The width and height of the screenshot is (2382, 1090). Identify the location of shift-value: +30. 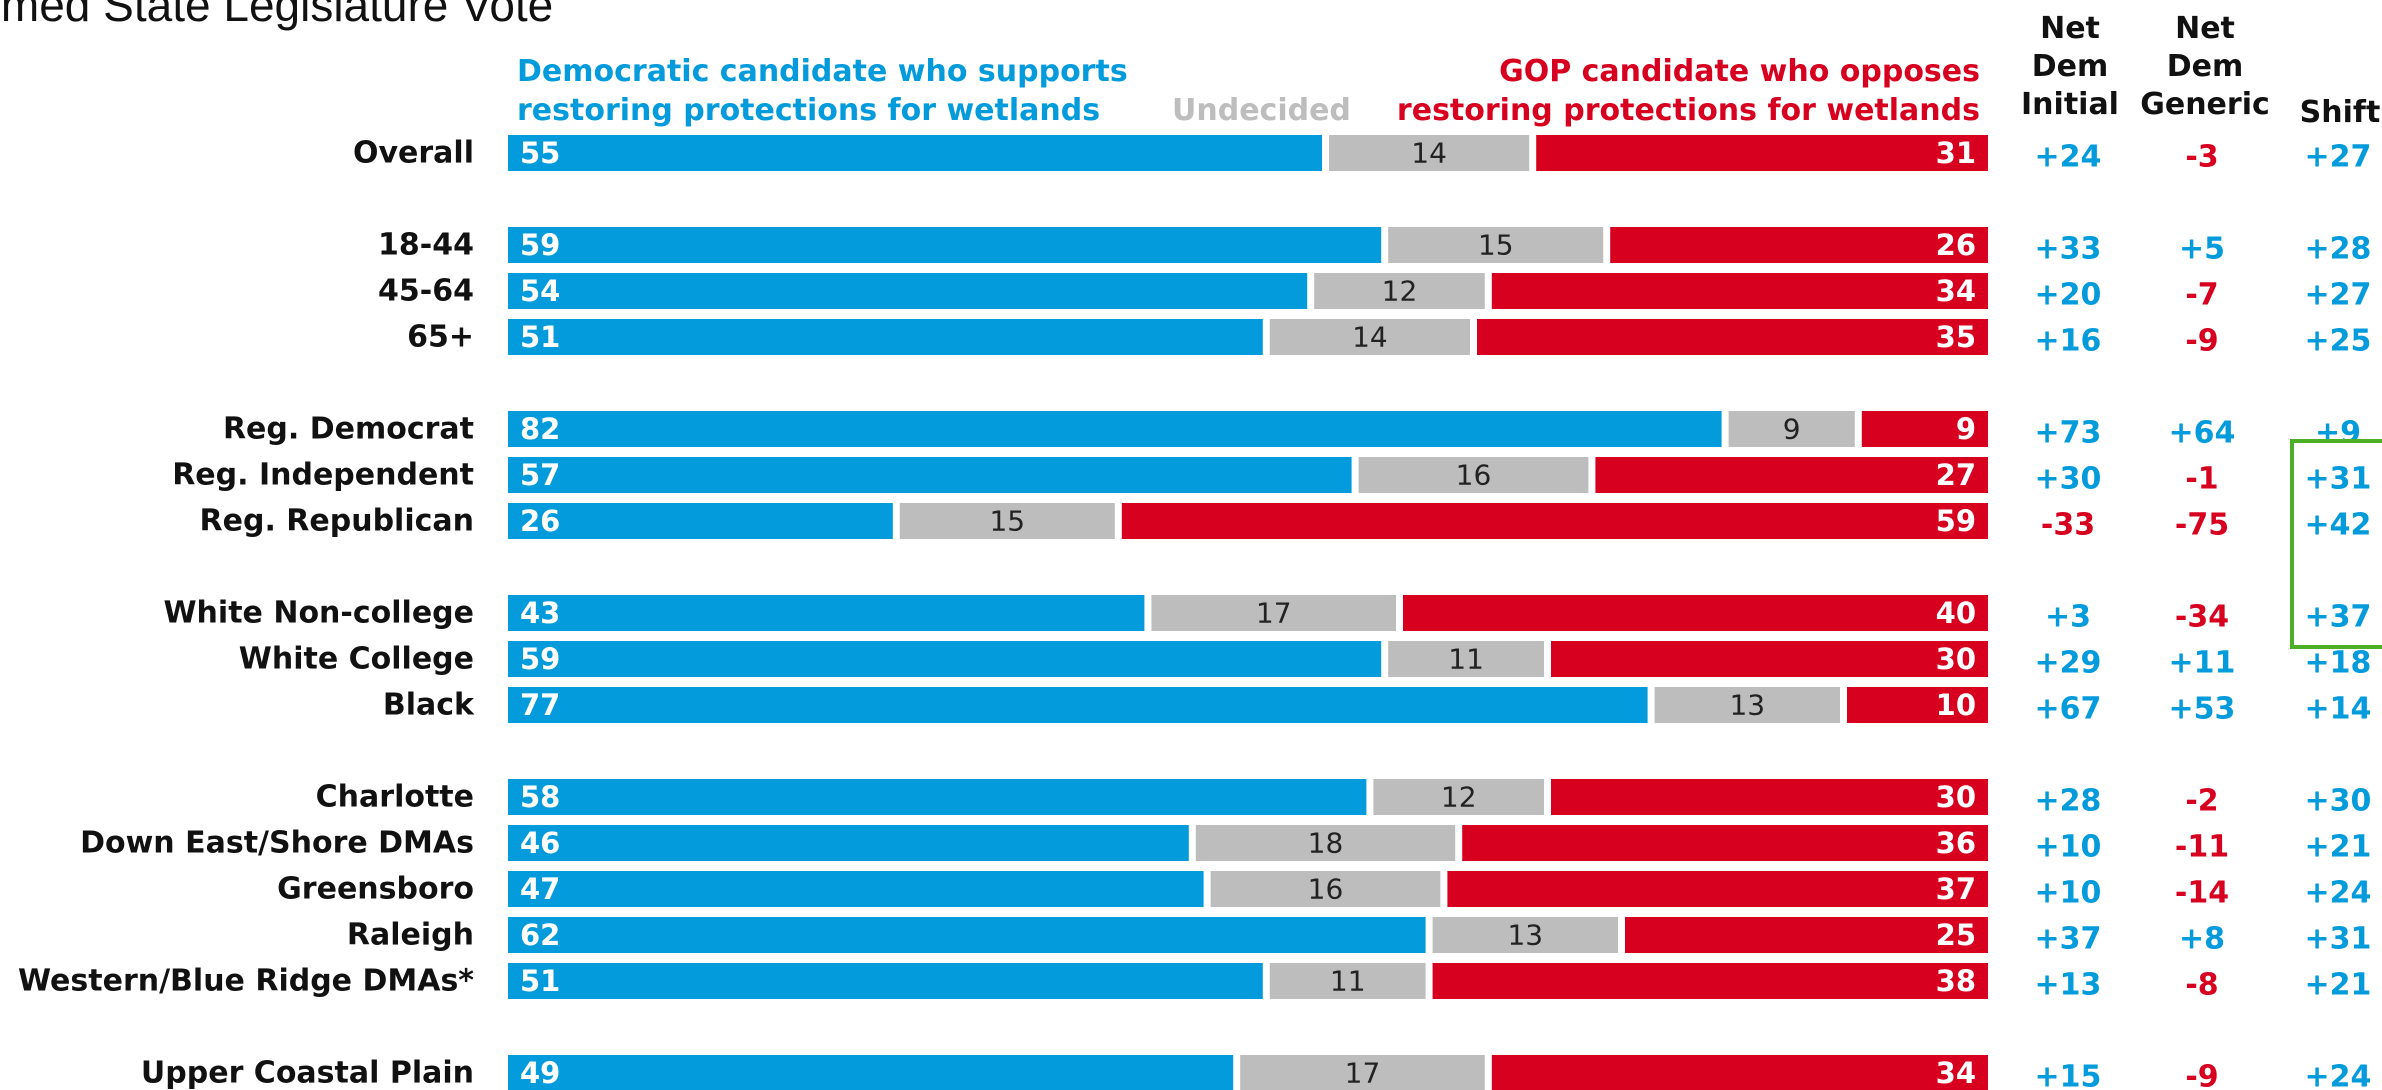
(2338, 801).